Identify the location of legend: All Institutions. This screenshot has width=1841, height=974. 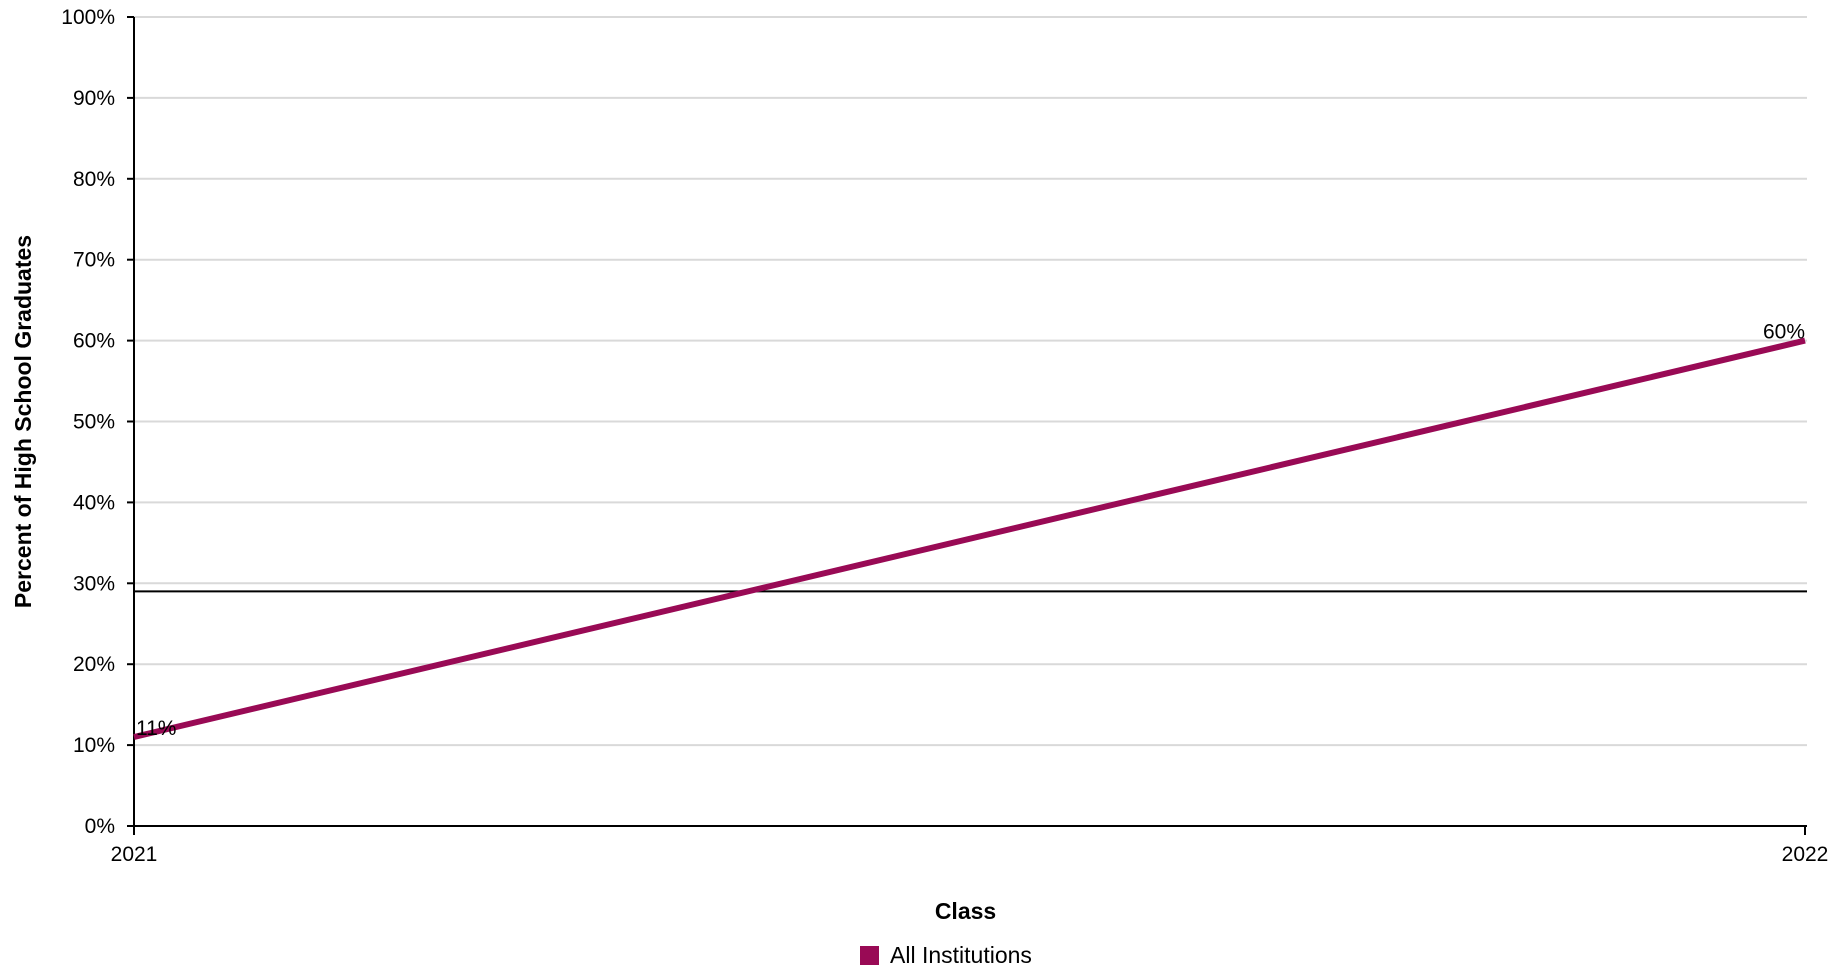
(946, 955).